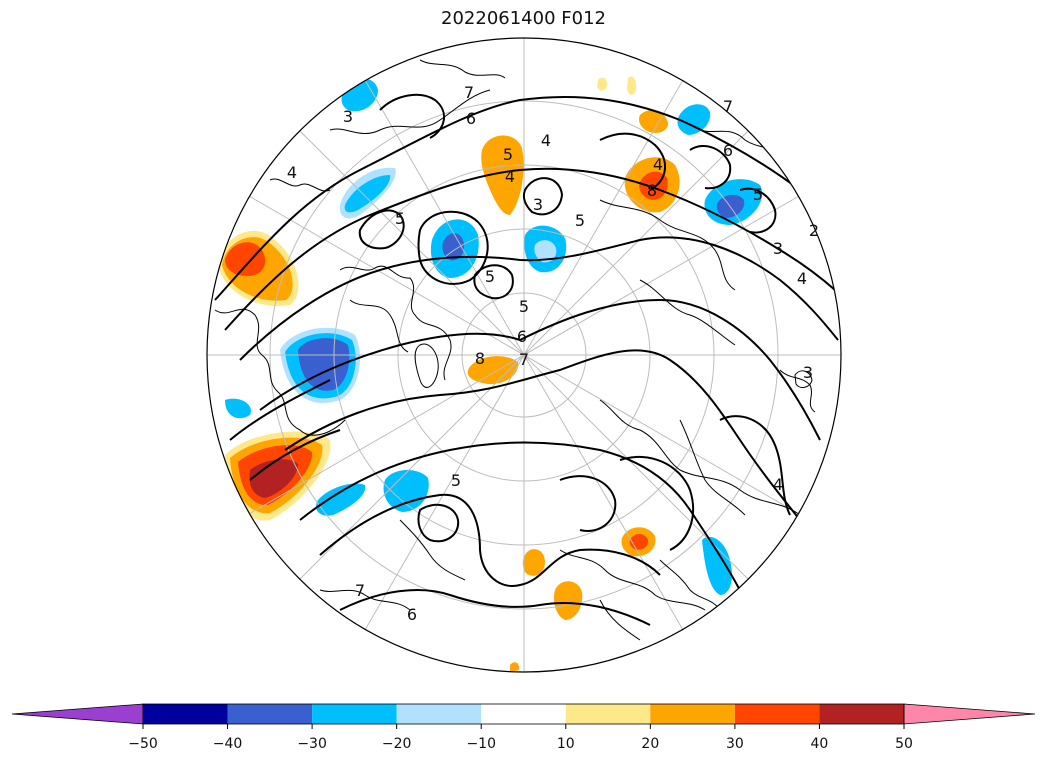 Image resolution: width=1047 pixels, height=763 pixels. I want to click on colorbar-tick-label: 10, so click(566, 744).